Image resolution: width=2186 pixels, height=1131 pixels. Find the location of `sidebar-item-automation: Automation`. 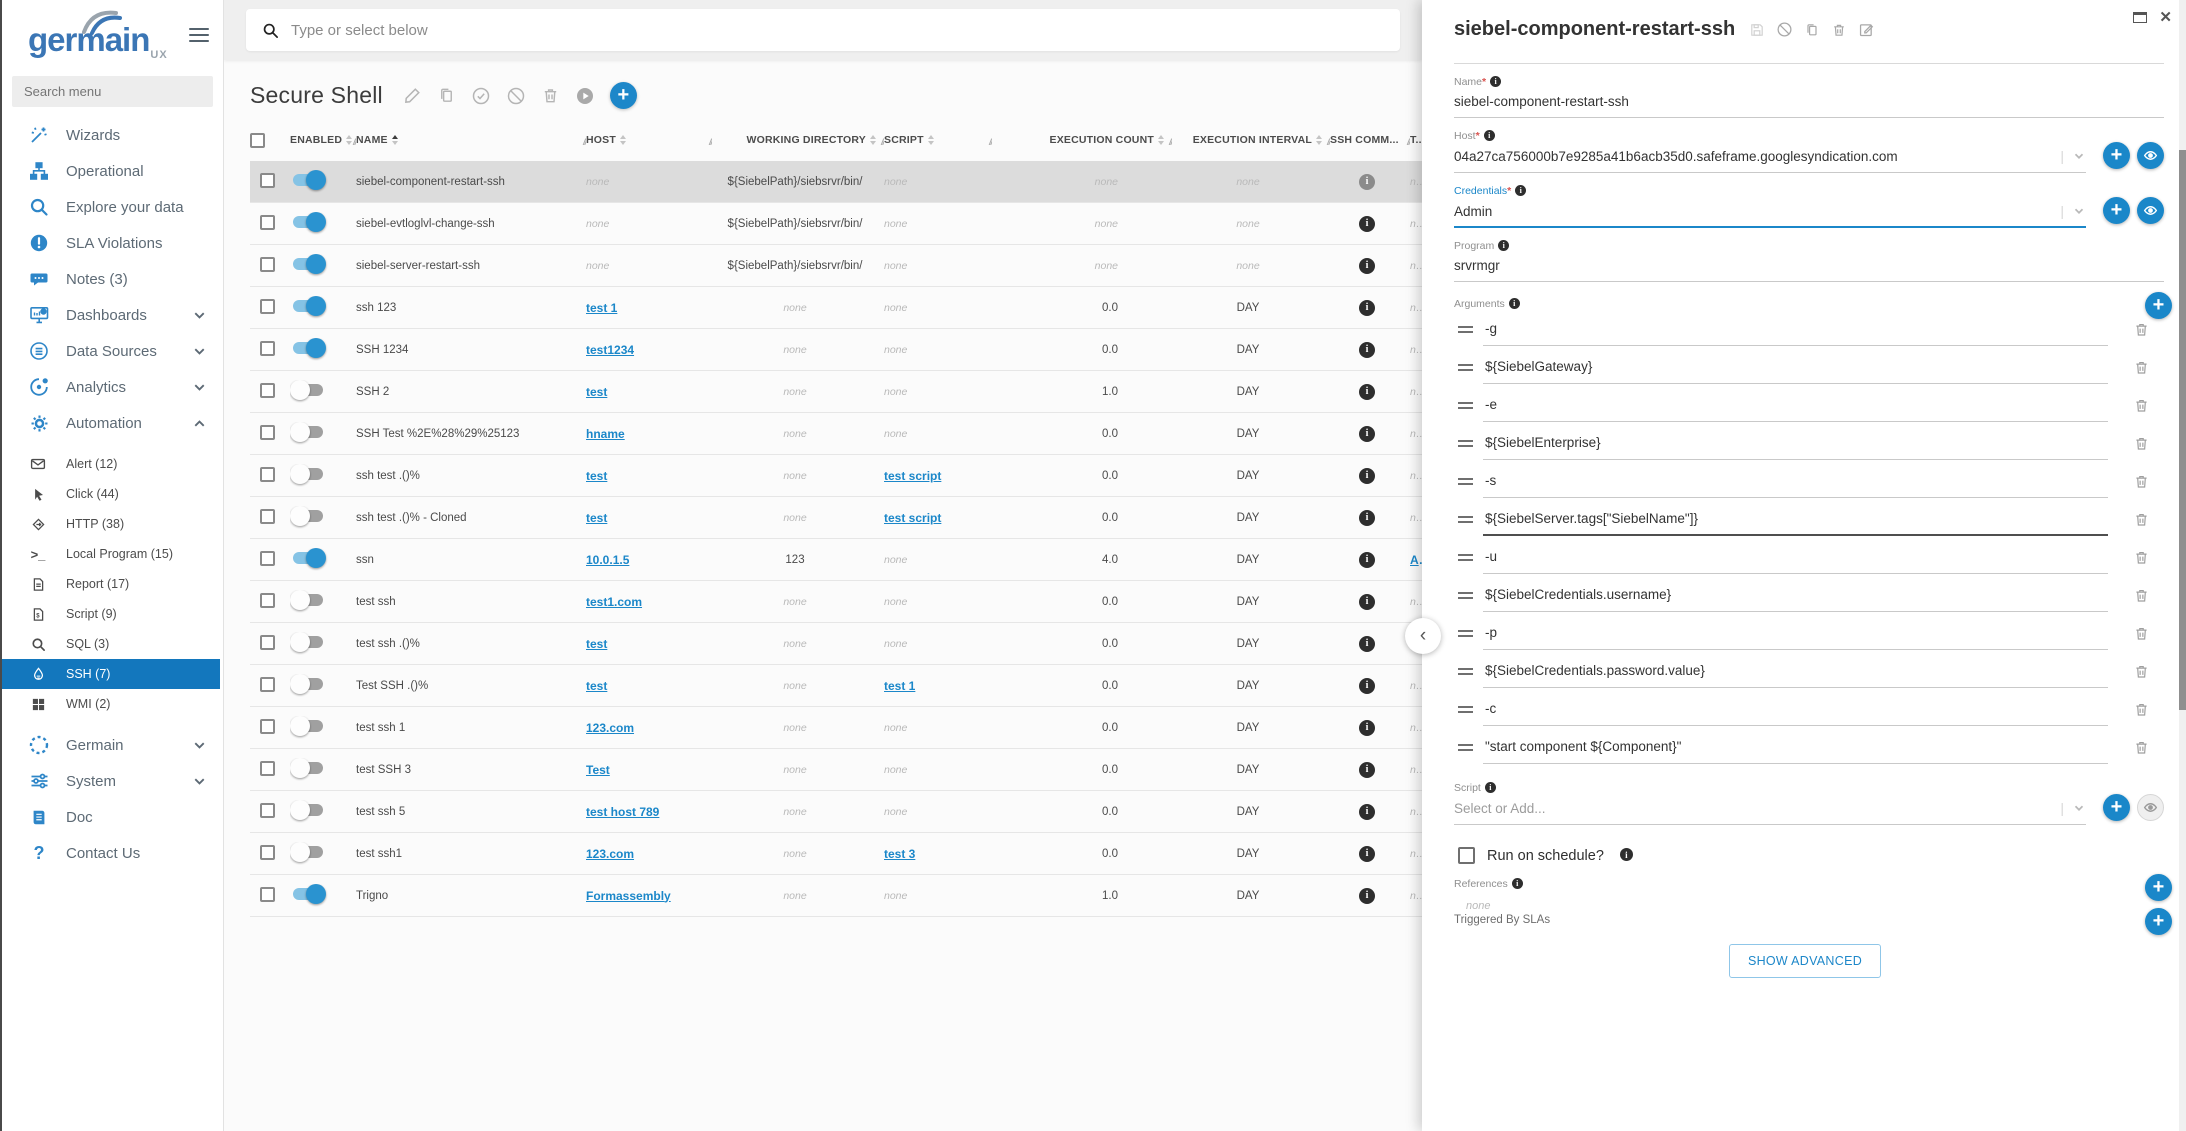

sidebar-item-automation: Automation is located at coordinates (112, 423).